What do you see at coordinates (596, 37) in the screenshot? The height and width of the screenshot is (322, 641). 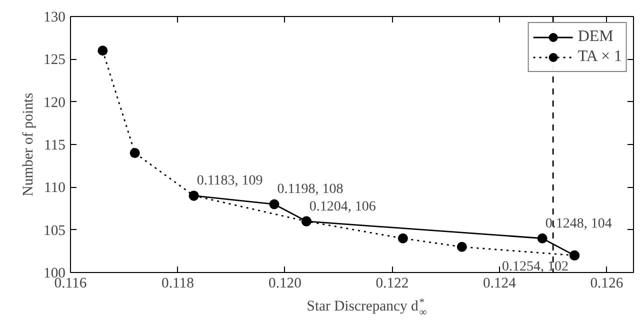 I see `legend-label: DEM` at bounding box center [596, 37].